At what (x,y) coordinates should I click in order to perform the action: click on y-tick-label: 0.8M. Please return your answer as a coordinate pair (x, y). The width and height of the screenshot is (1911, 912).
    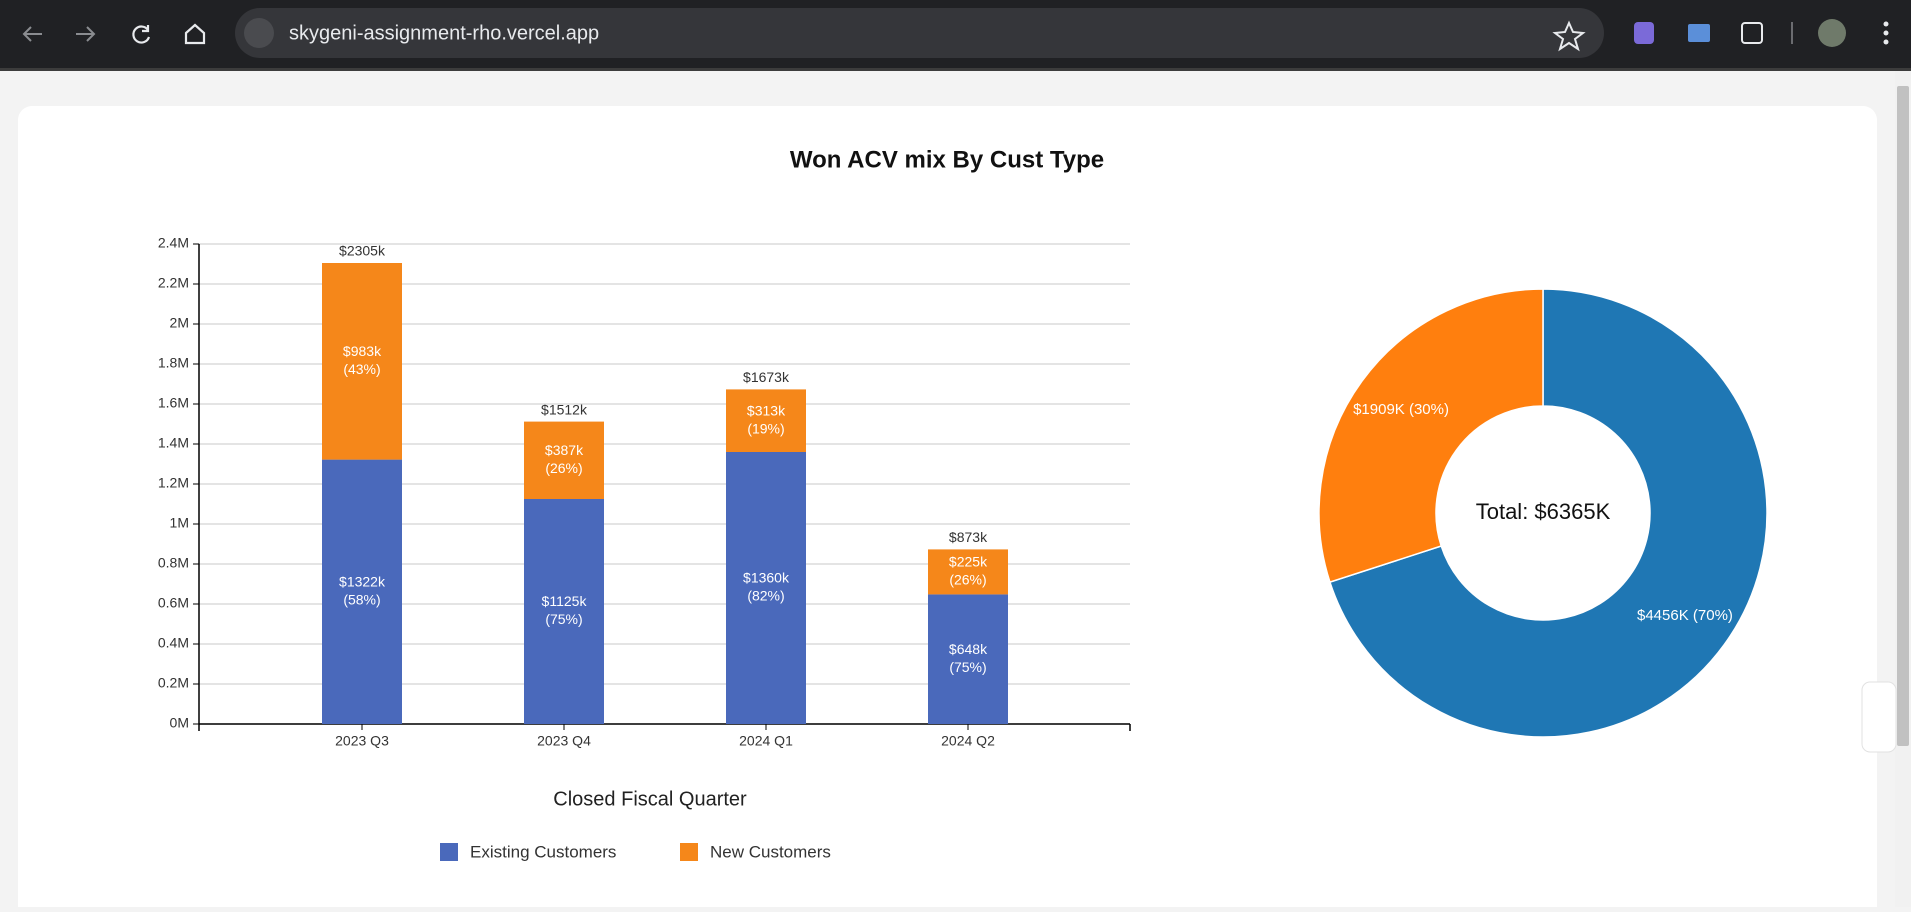
    Looking at the image, I should click on (173, 563).